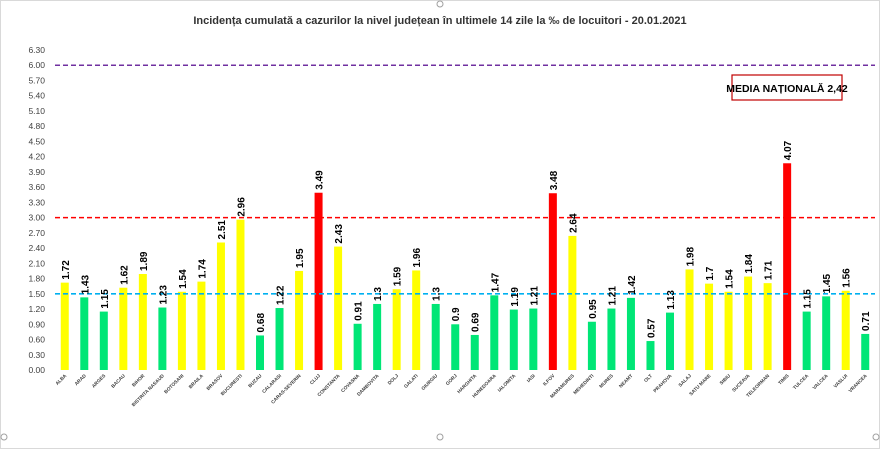 This screenshot has width=880, height=454. What do you see at coordinates (281, 295) in the screenshot?
I see `value-label: 1.22` at bounding box center [281, 295].